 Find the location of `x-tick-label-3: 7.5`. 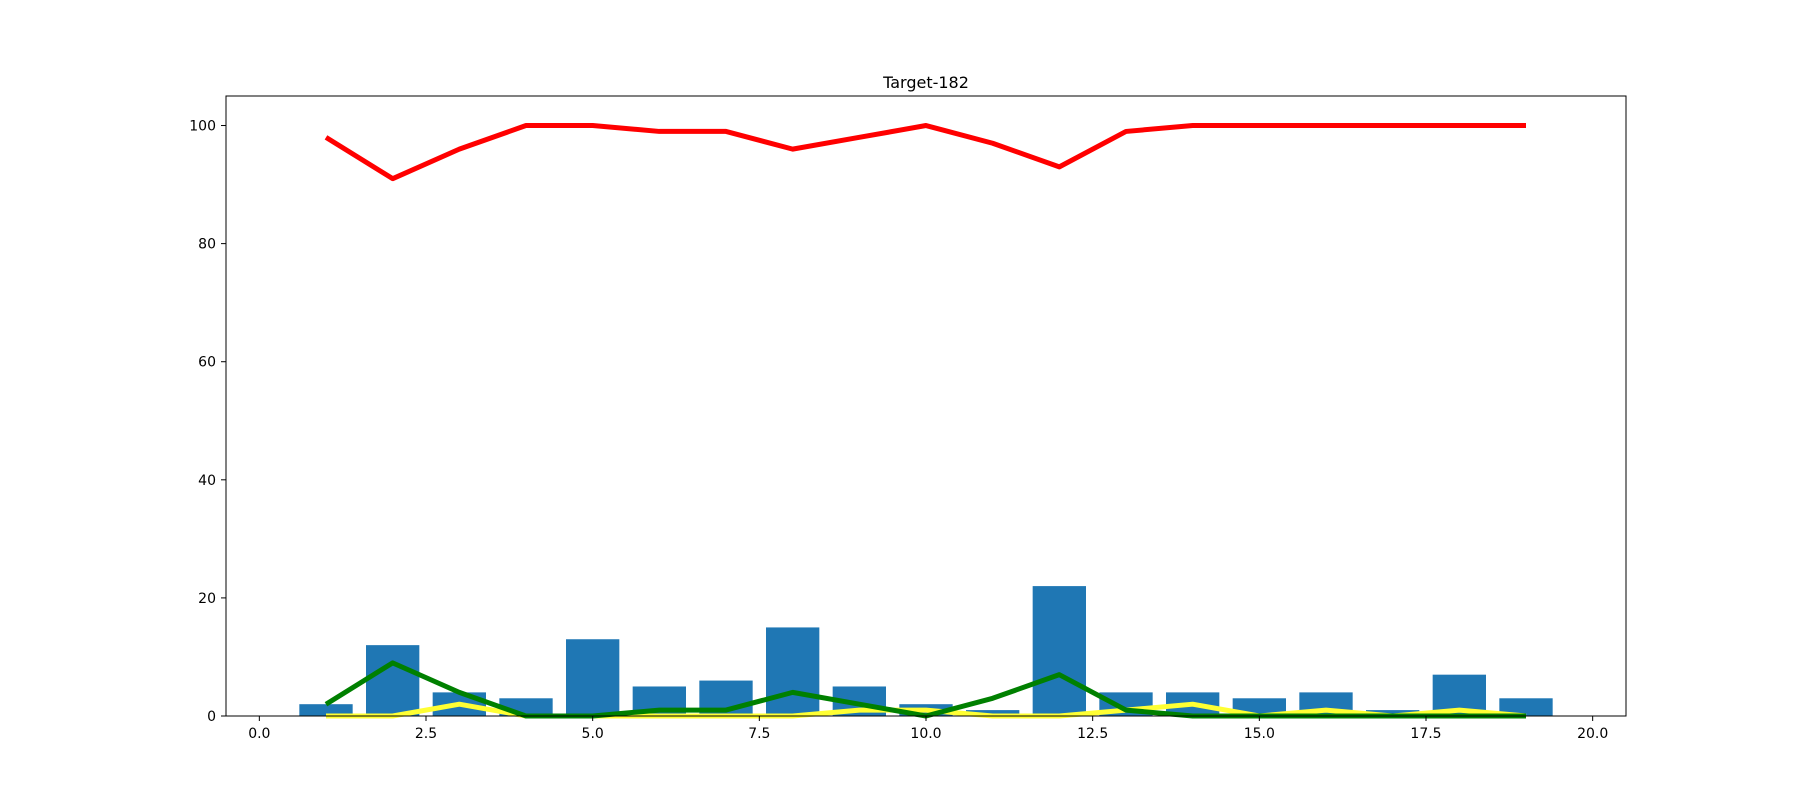

x-tick-label-3: 7.5 is located at coordinates (759, 734).